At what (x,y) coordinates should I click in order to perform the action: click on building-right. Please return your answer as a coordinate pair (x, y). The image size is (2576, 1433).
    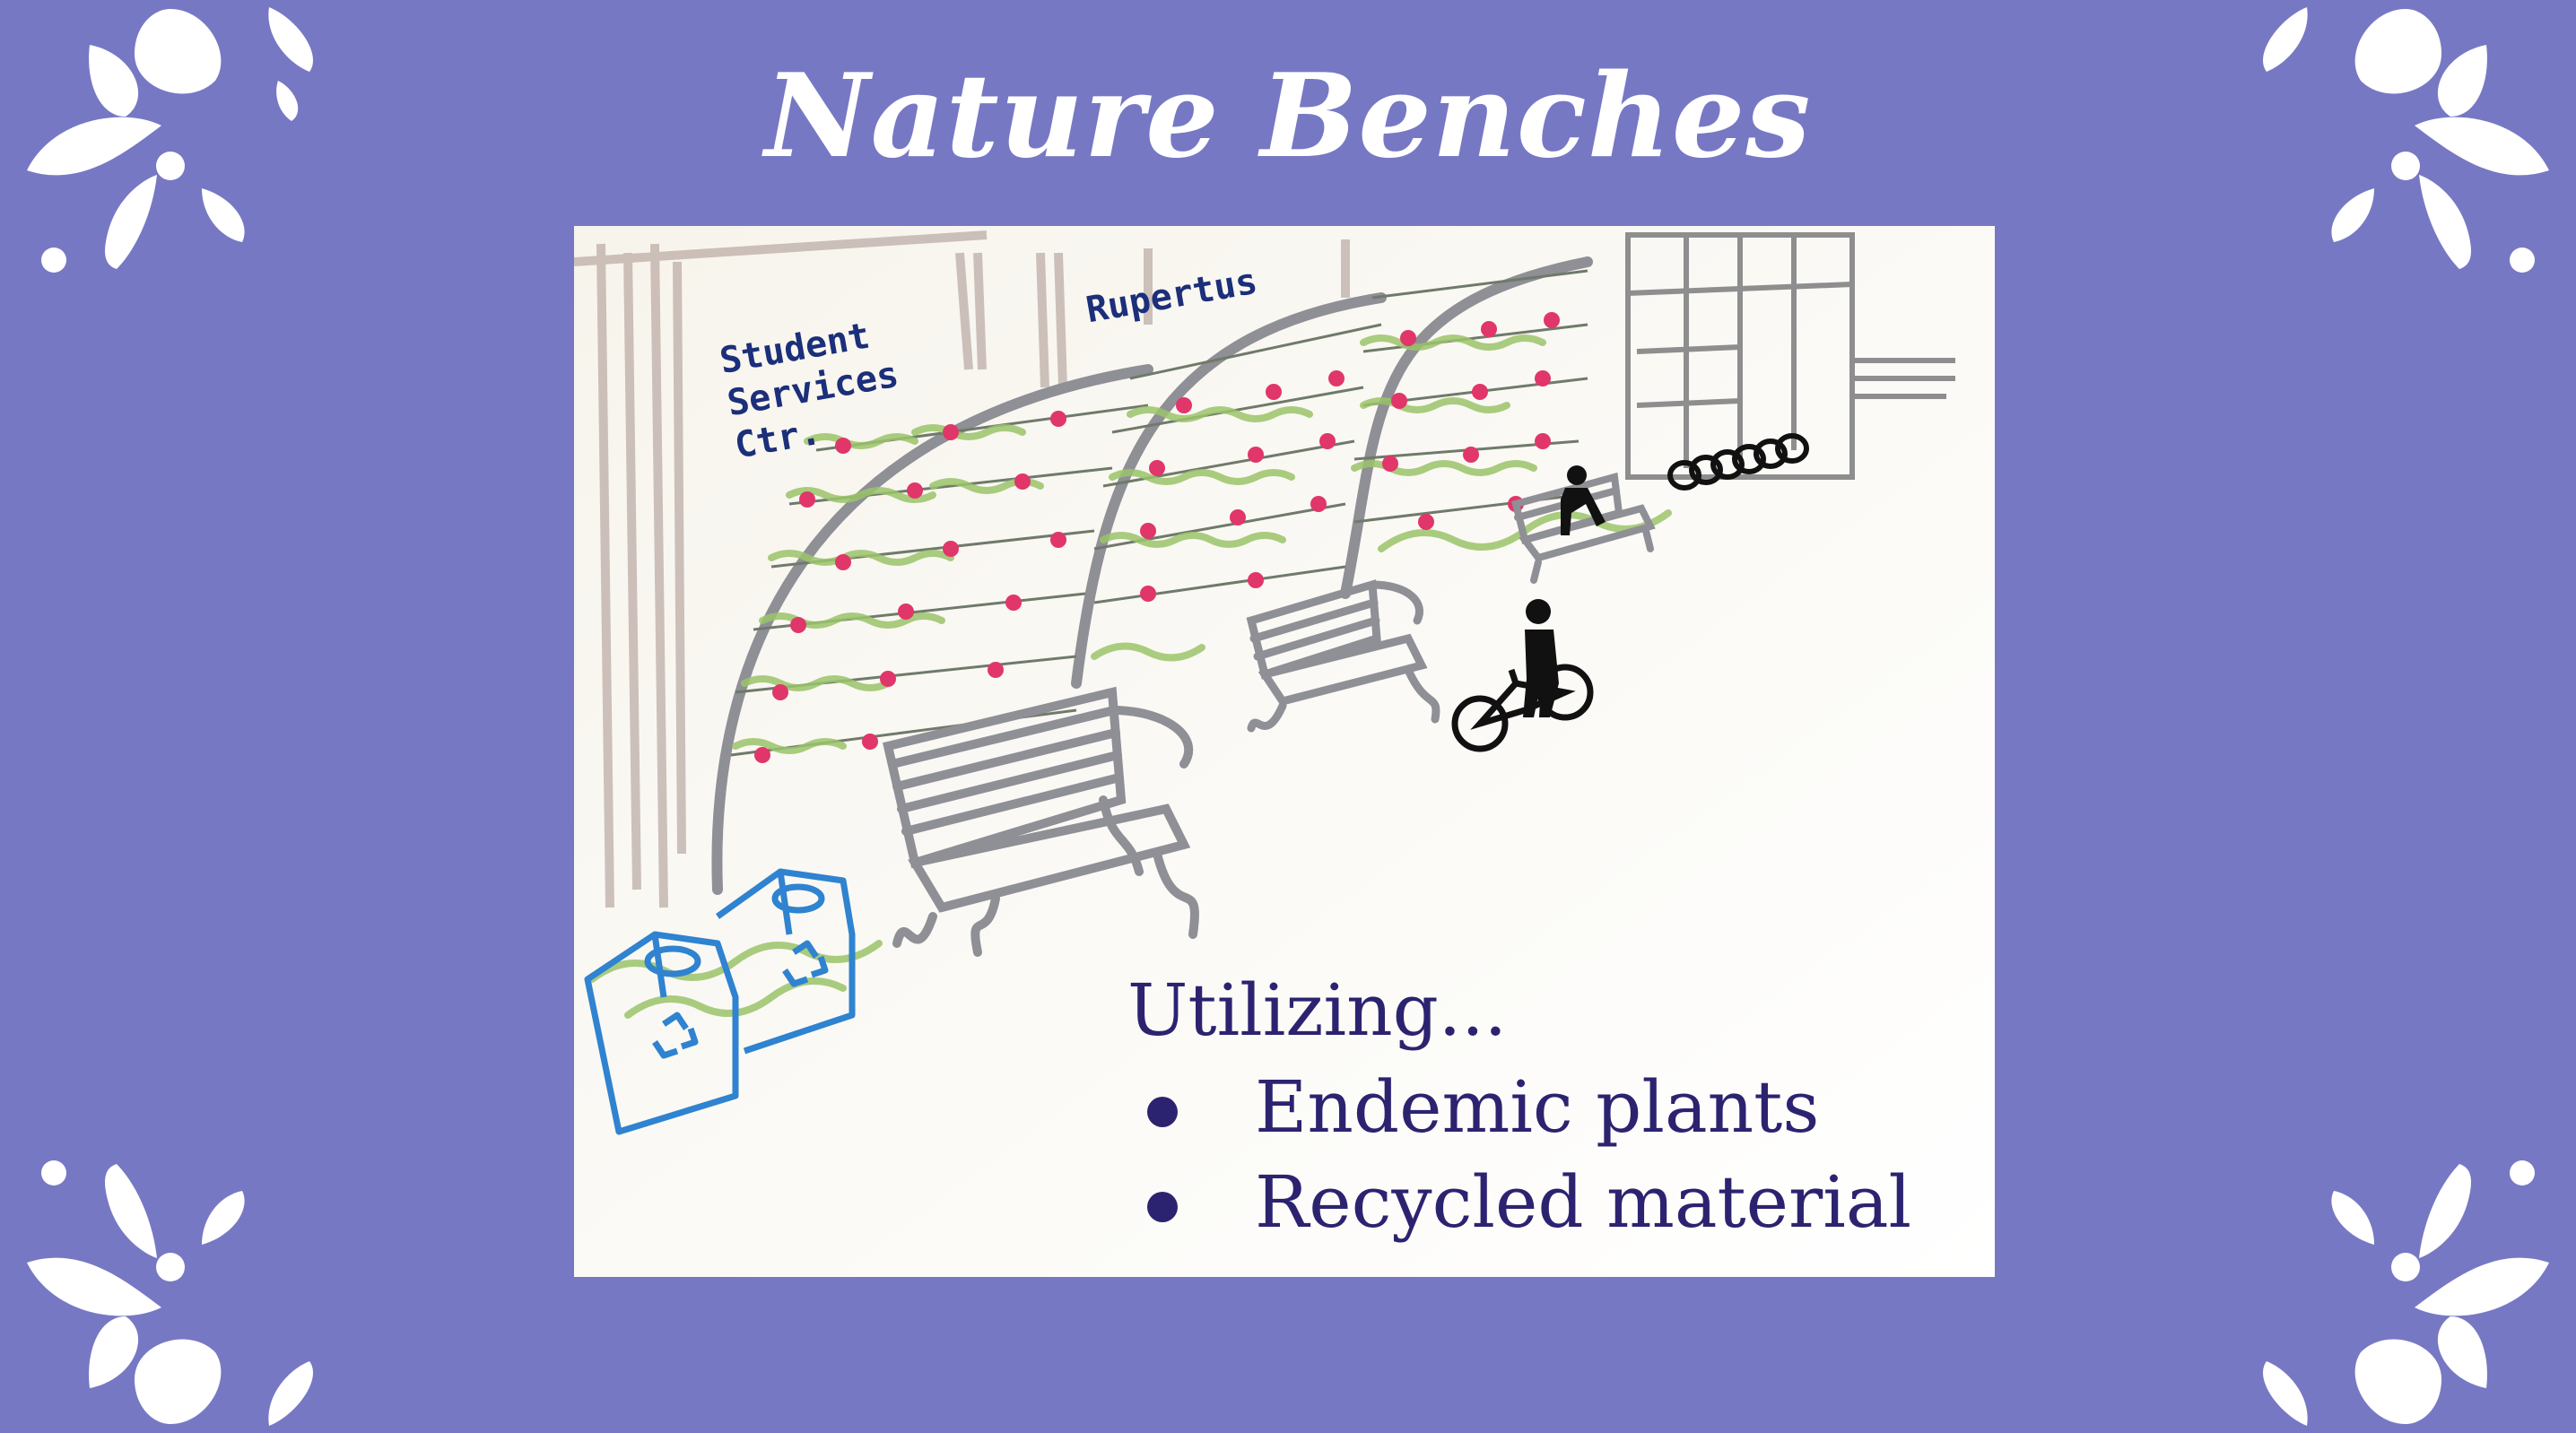
    Looking at the image, I should click on (1790, 356).